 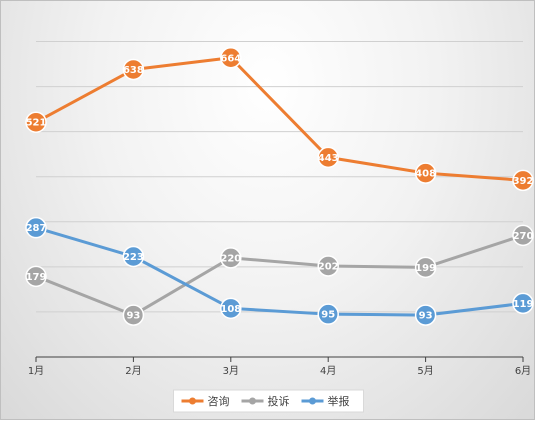 I want to click on data-label: 287, so click(x=36, y=228).